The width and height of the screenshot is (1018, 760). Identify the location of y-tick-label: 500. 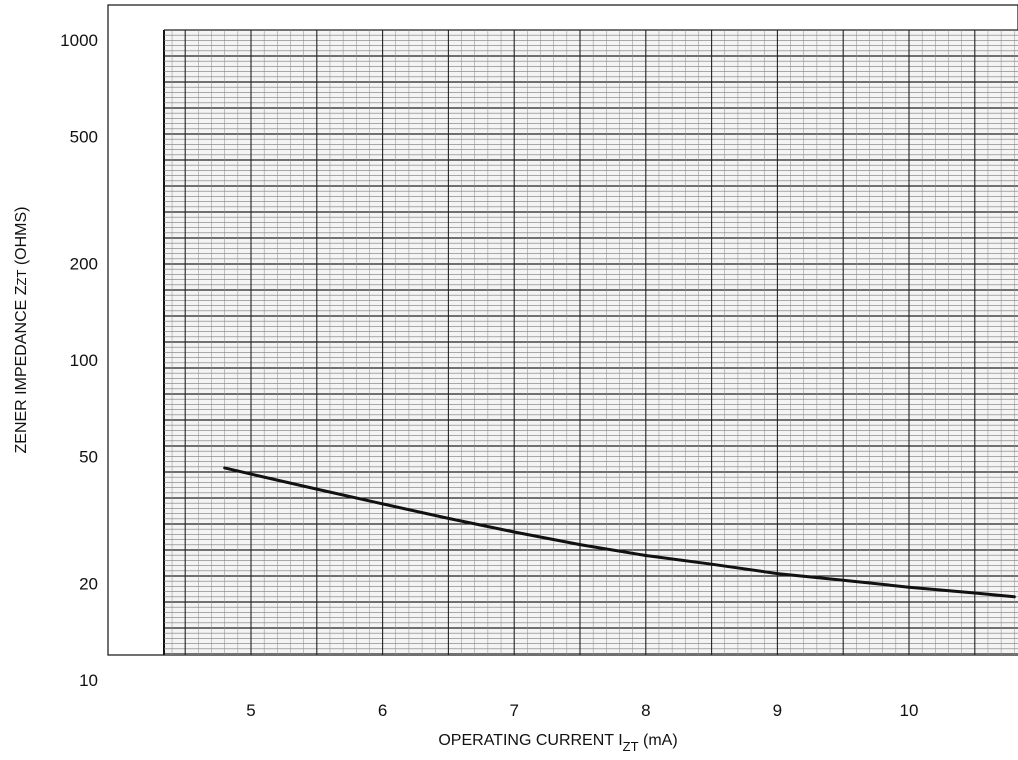
(84, 136).